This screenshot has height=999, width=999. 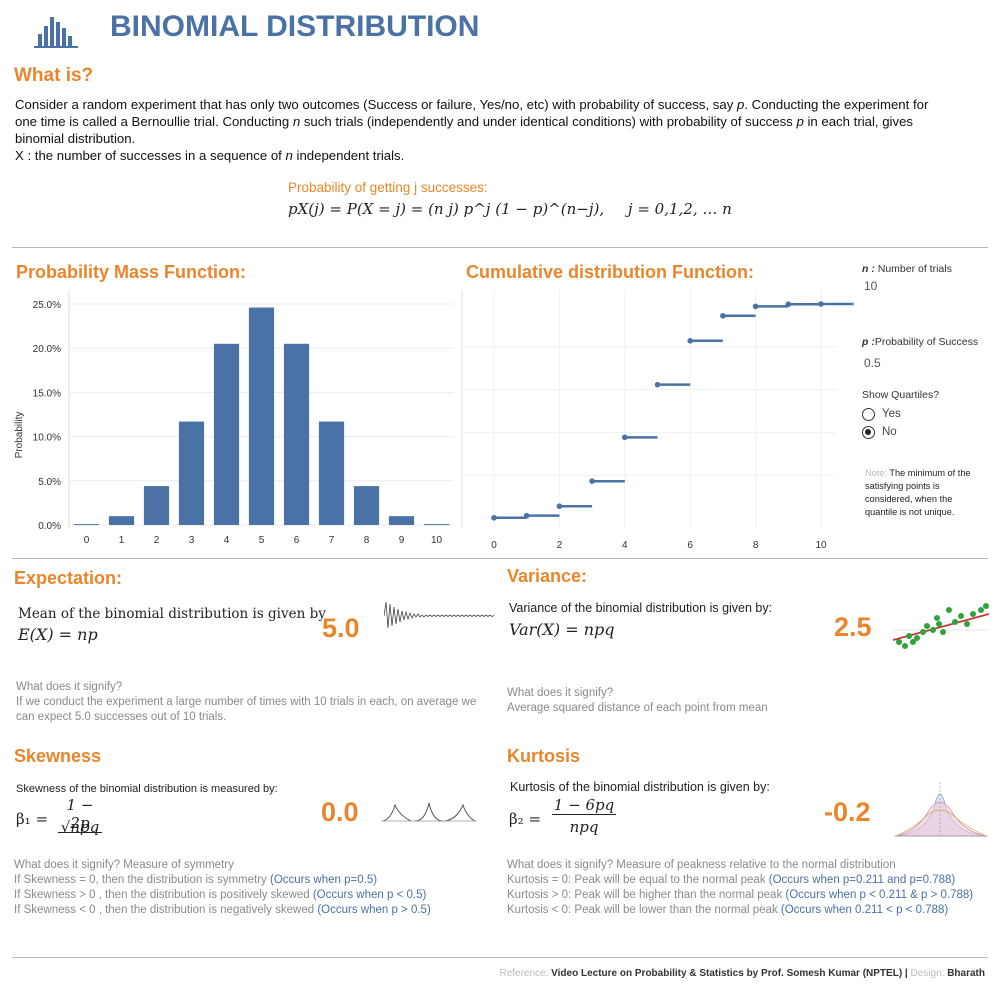 I want to click on cdf-xtick-label: 2, so click(x=560, y=545).